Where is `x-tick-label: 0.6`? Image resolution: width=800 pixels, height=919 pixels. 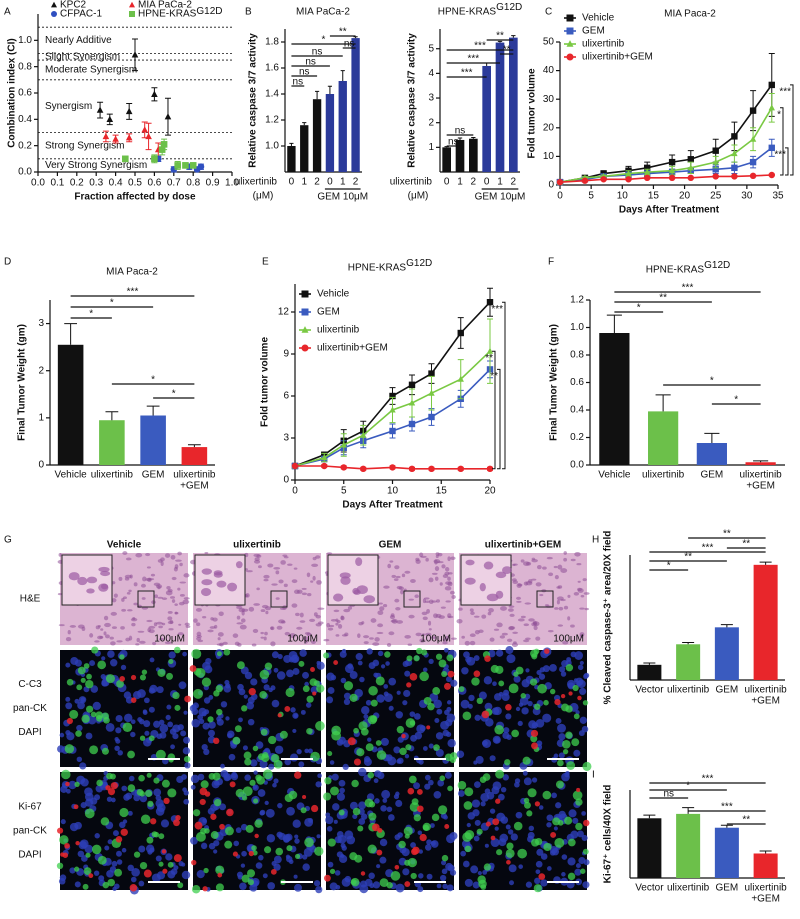 x-tick-label: 0.6 is located at coordinates (154, 183).